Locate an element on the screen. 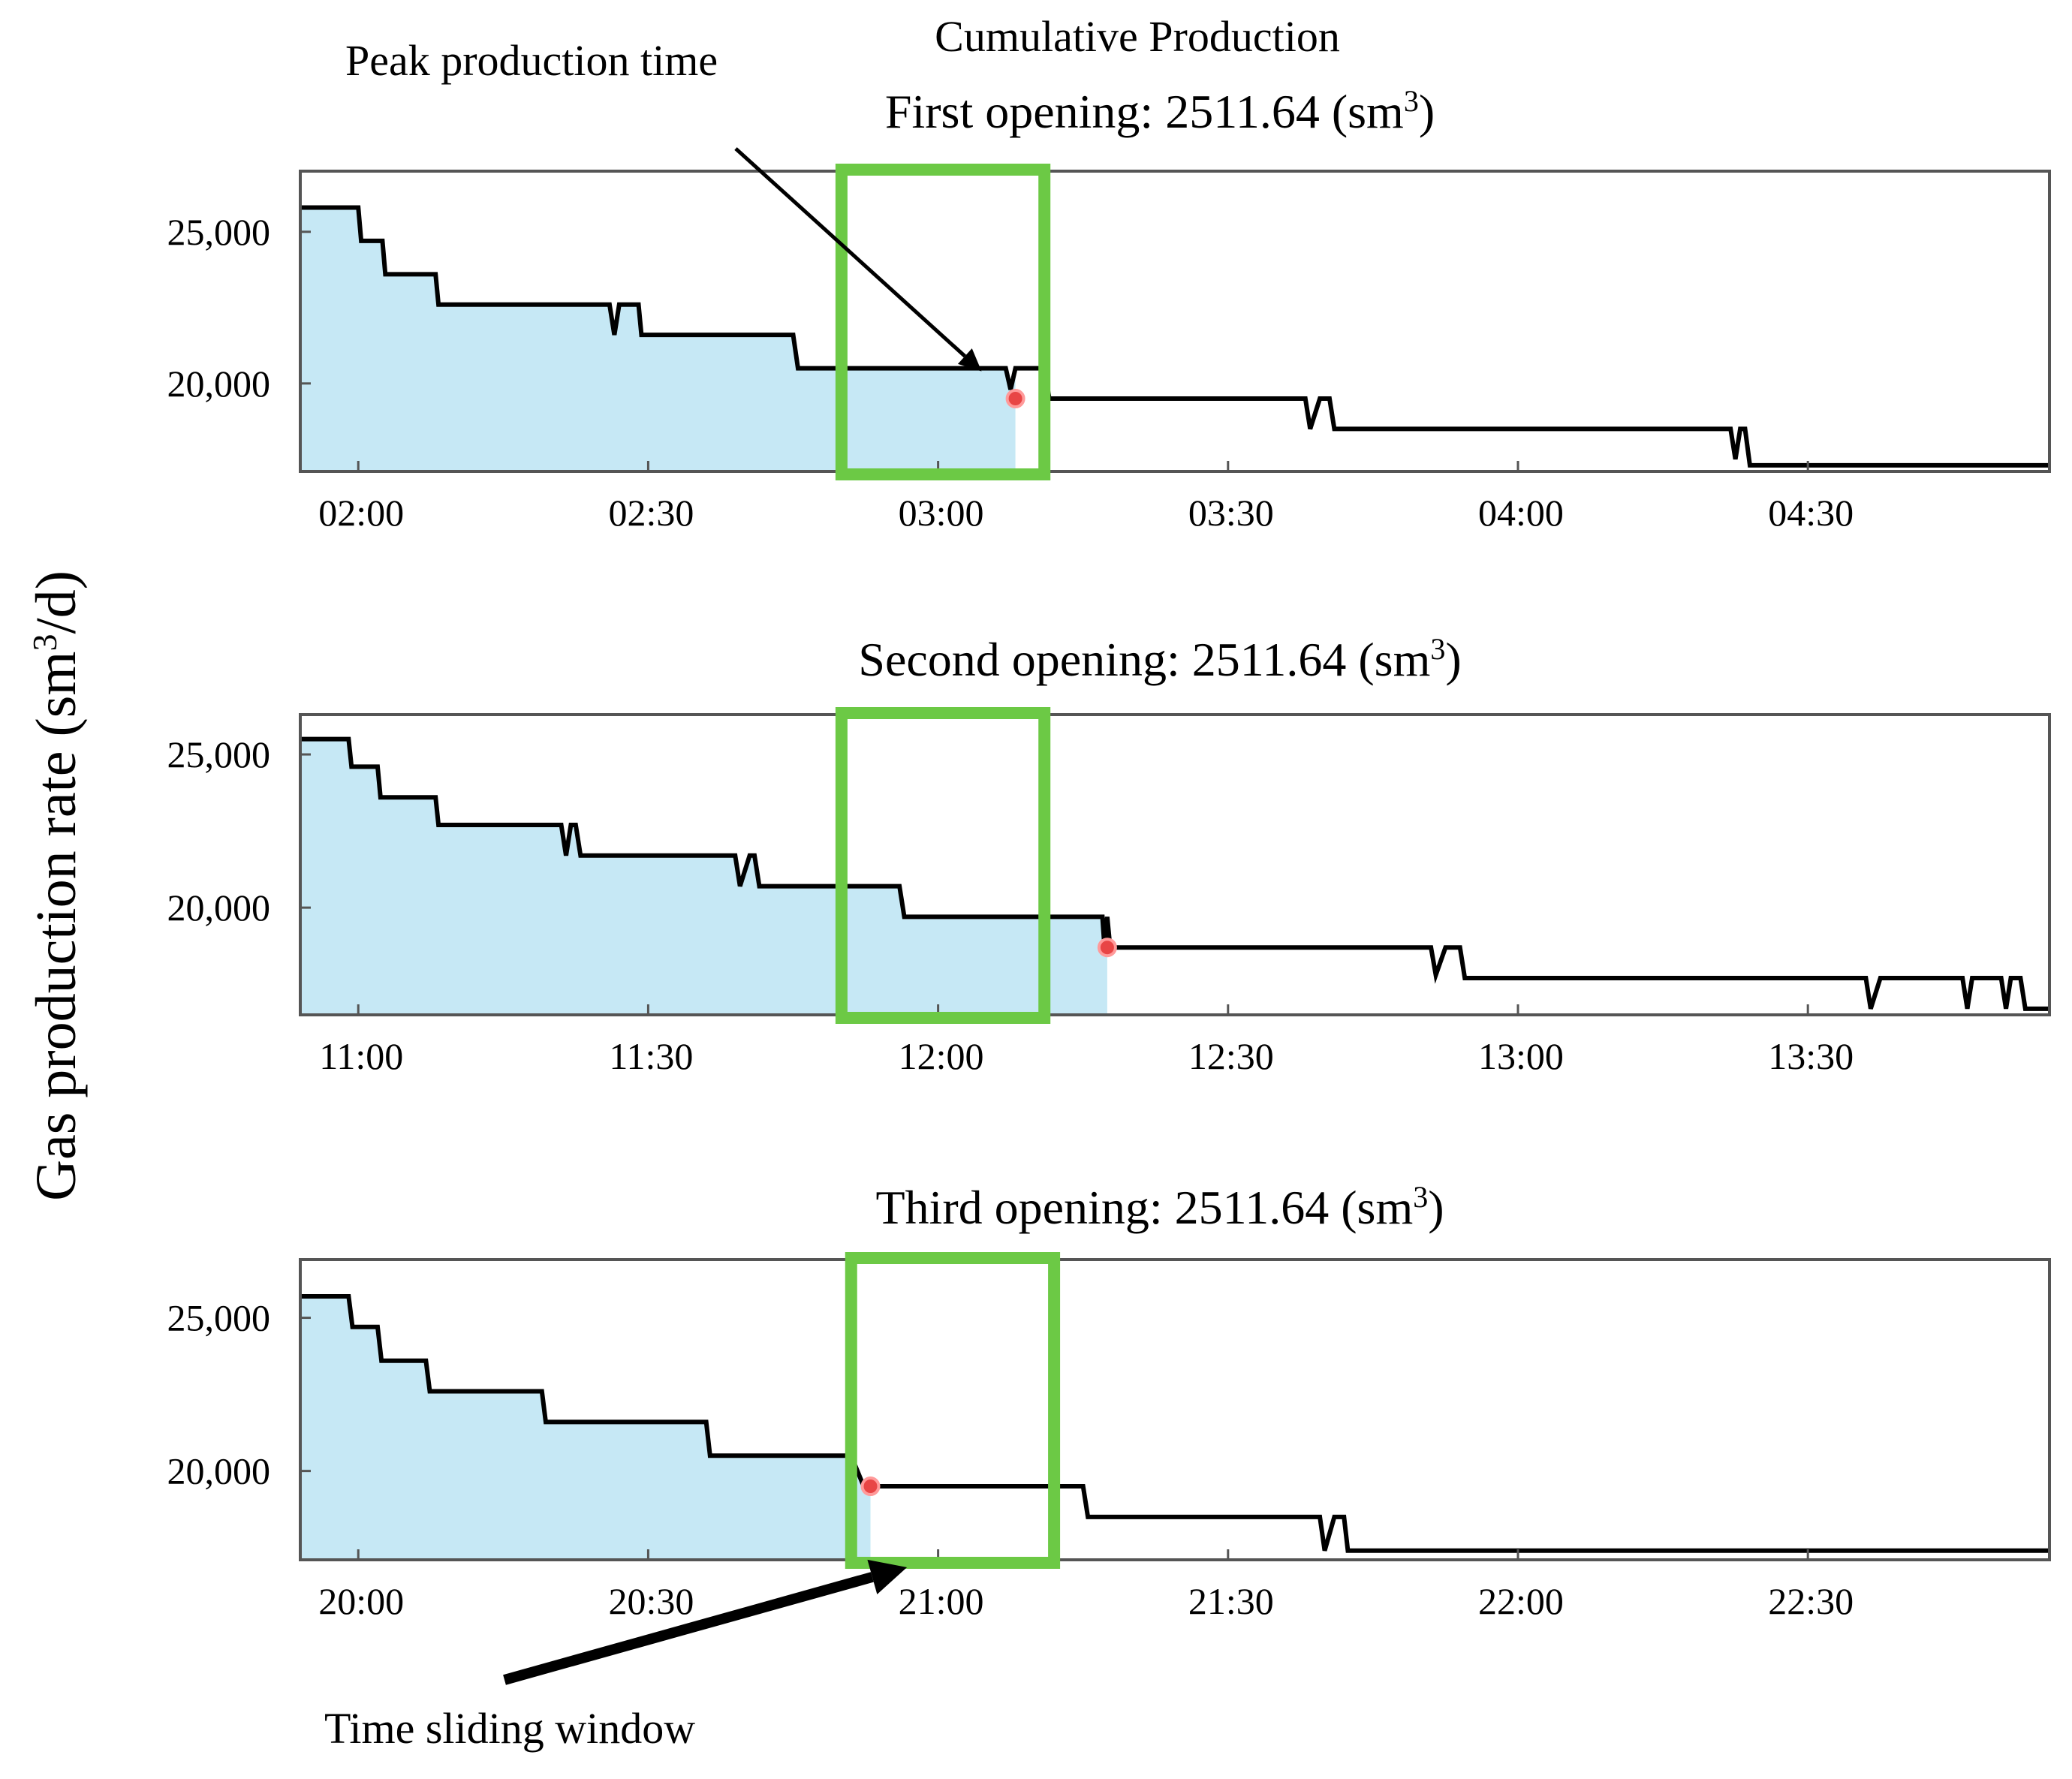 This screenshot has width=2072, height=1779. x-tick-label: 02:00 is located at coordinates (361, 513).